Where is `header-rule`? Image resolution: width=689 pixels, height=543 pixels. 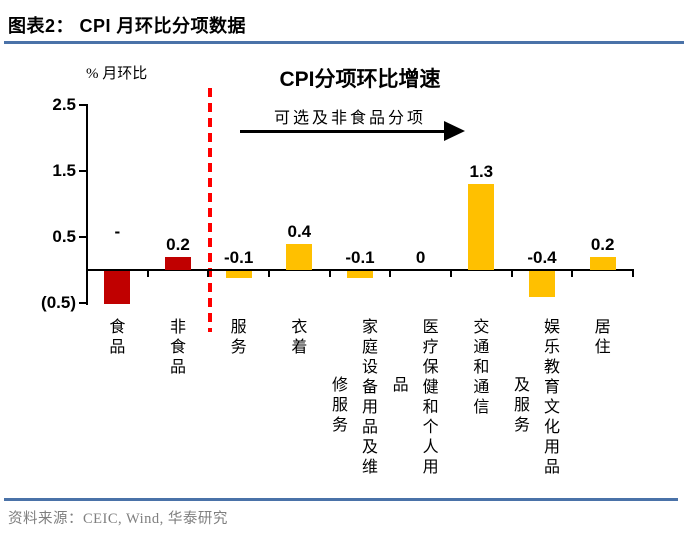 header-rule is located at coordinates (344, 42).